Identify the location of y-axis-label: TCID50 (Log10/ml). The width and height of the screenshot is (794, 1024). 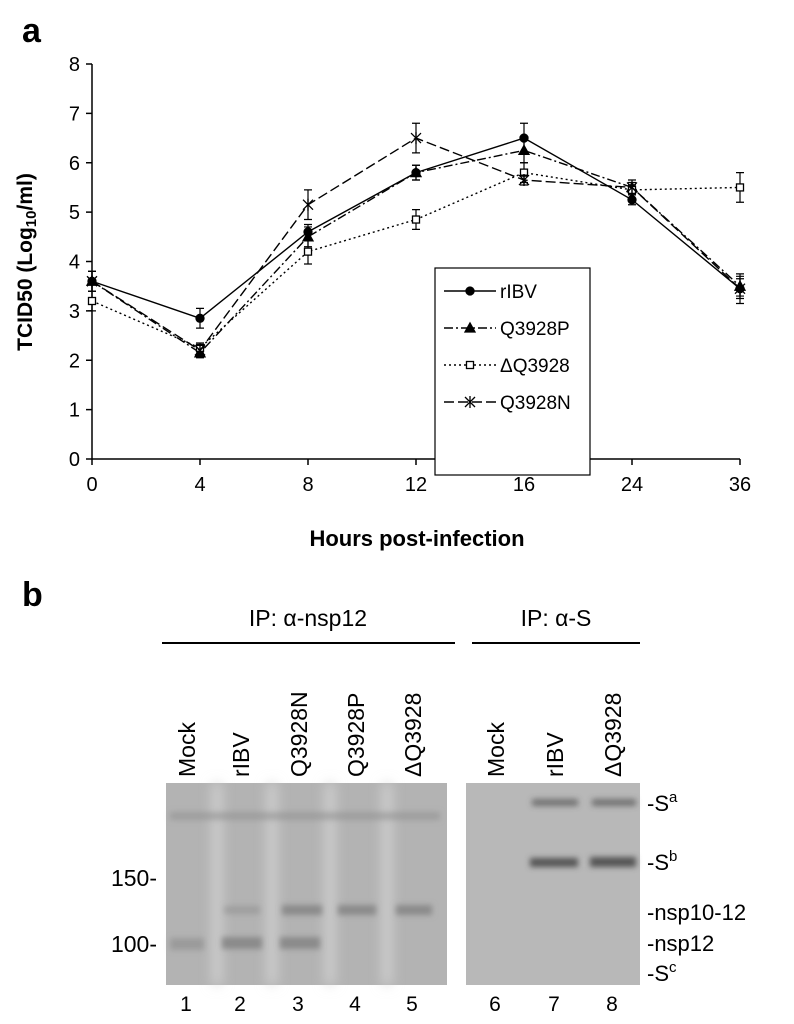
(27, 262).